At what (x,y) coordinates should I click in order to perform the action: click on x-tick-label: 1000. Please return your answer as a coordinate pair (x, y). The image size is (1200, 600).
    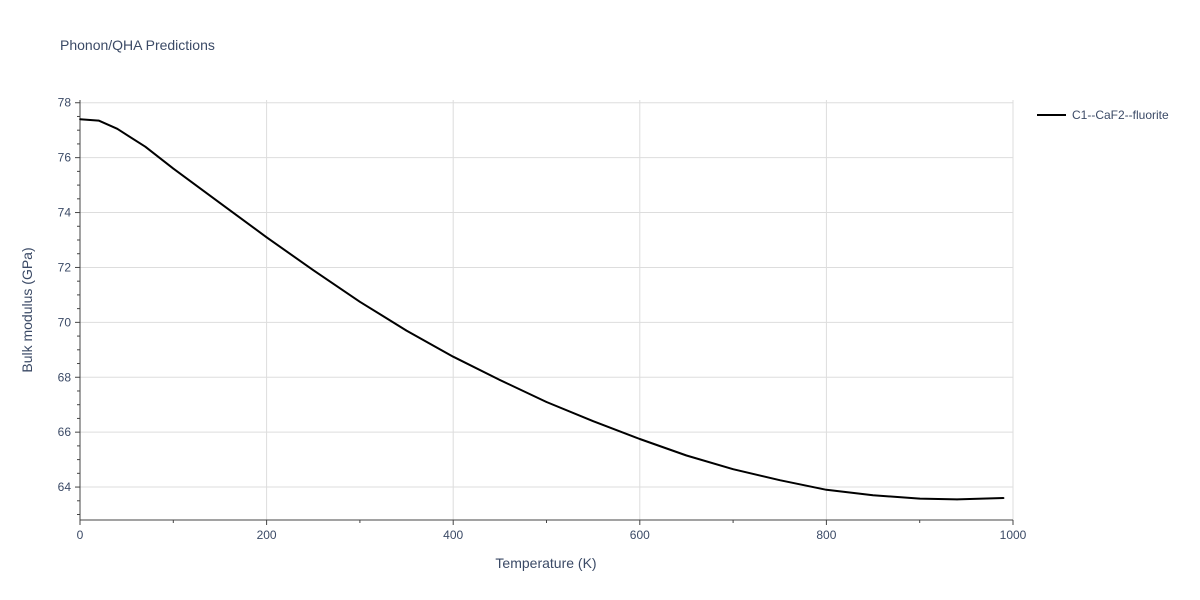
    Looking at the image, I should click on (1013, 535).